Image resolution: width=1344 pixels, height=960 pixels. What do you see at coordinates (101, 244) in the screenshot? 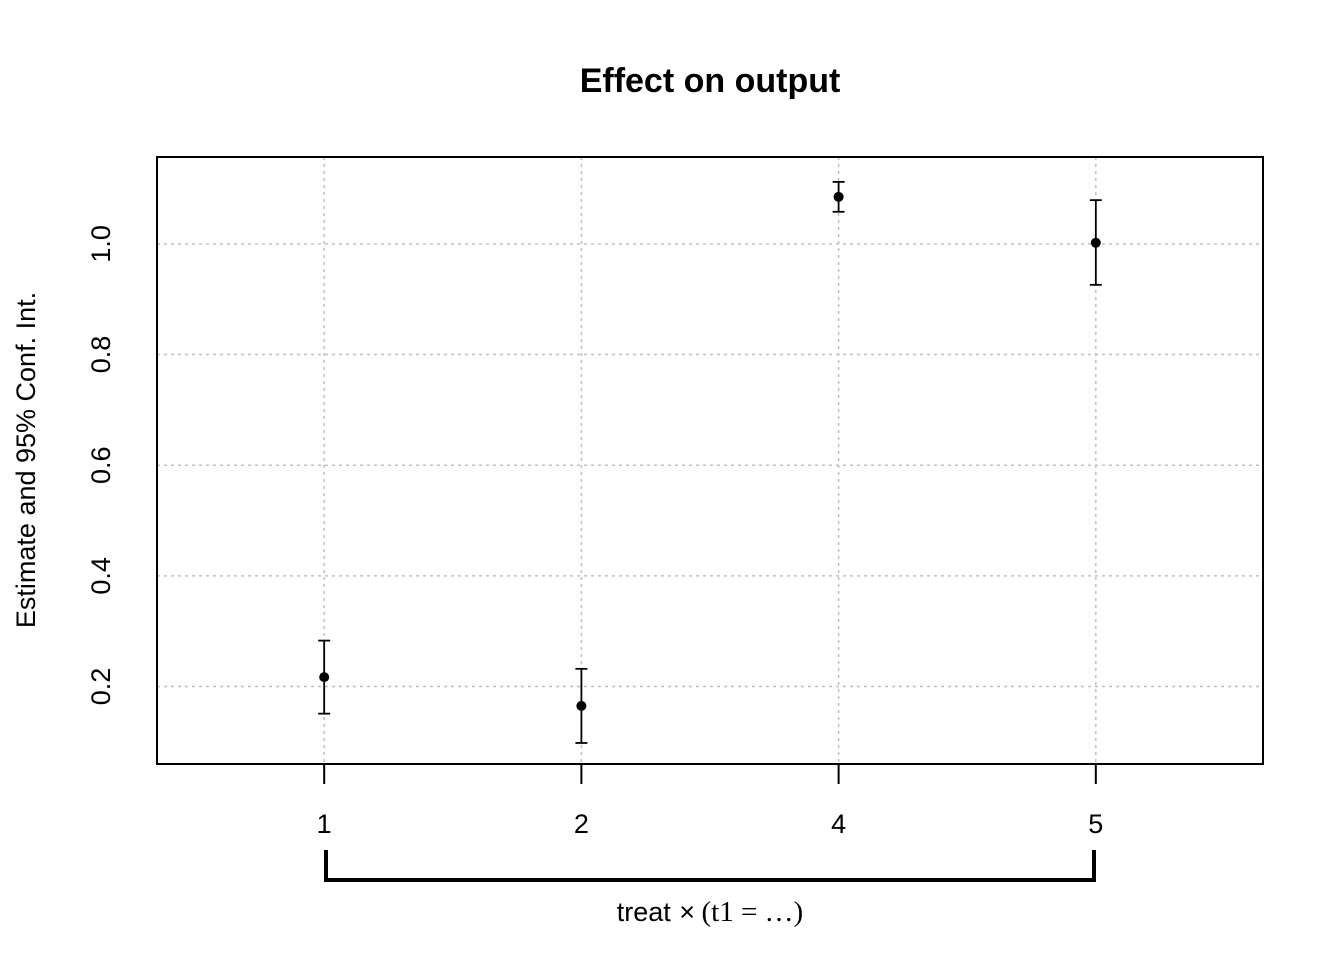
I see `y-tick-label: 1.0` at bounding box center [101, 244].